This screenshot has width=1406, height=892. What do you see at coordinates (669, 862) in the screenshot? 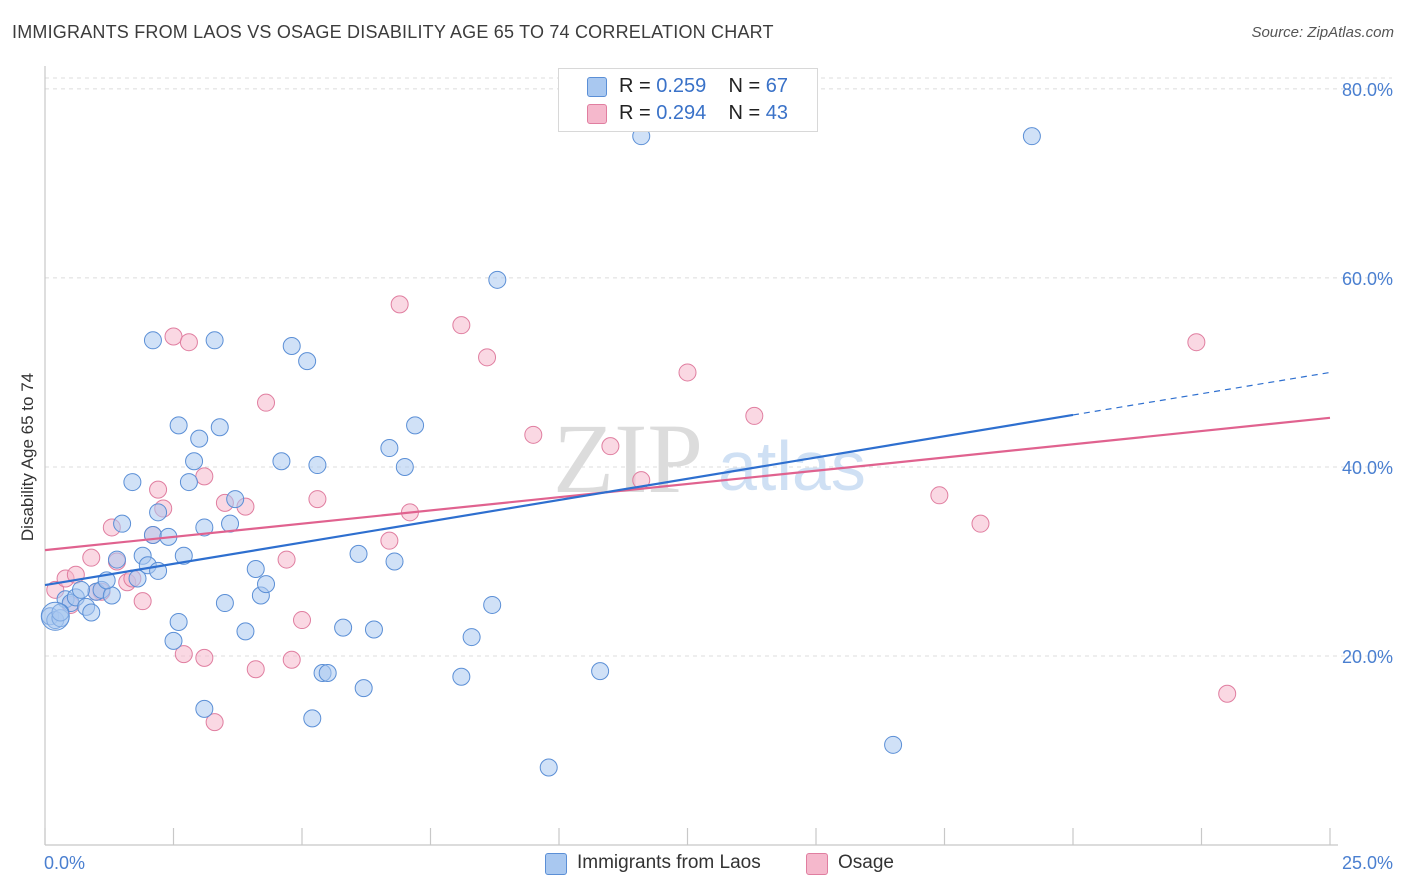
I see `laos-legend-label: Immigrants from Laos` at bounding box center [669, 862].